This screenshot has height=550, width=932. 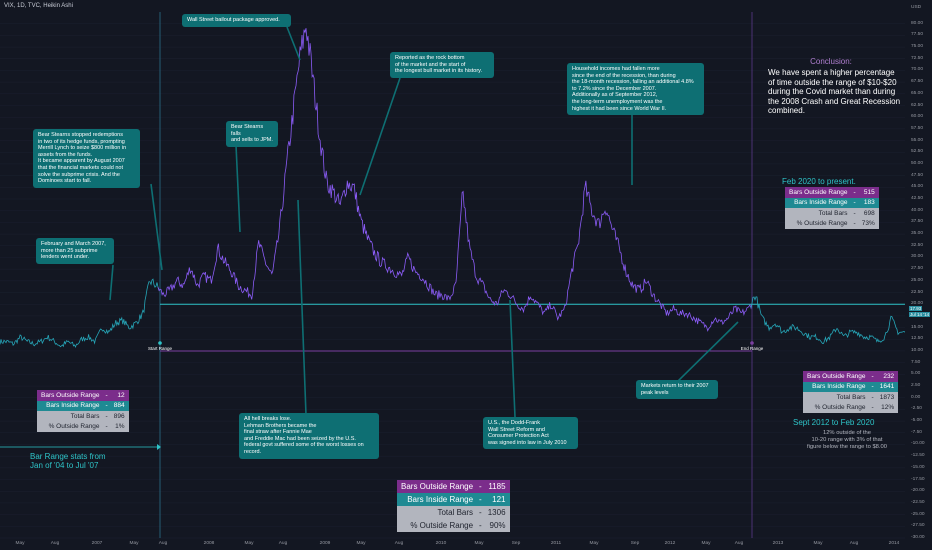 What do you see at coordinates (917, 292) in the screenshot?
I see `y-tick-label: 22.50` at bounding box center [917, 292].